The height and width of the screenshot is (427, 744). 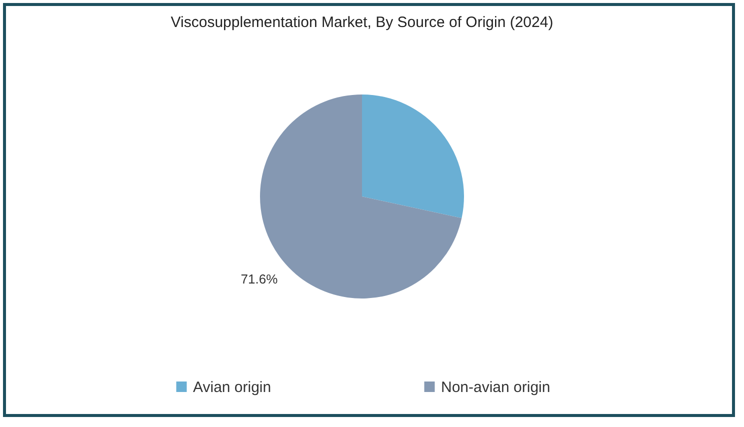 What do you see at coordinates (362, 22) in the screenshot?
I see `chart-title: Viscosupplementation Market, By Source of Origin (2024)` at bounding box center [362, 22].